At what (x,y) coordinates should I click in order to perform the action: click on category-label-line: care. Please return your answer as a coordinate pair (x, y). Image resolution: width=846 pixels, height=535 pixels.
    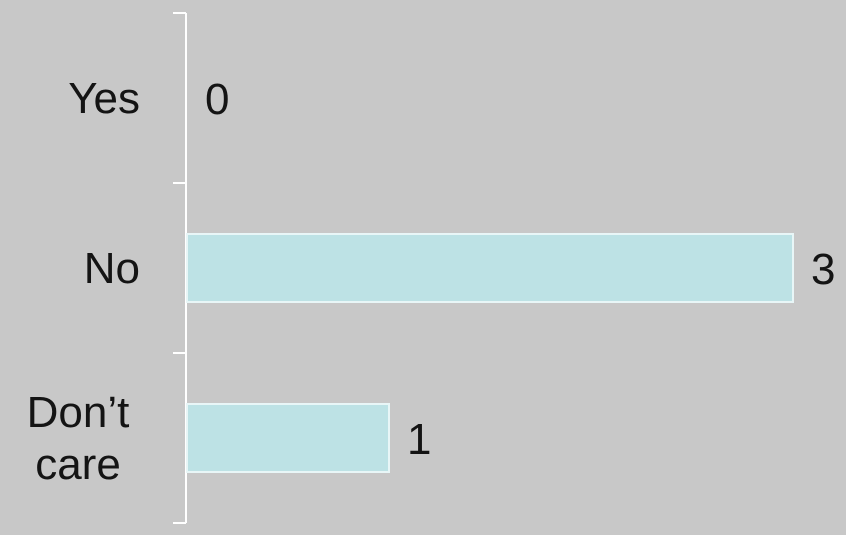
    Looking at the image, I should click on (78, 464).